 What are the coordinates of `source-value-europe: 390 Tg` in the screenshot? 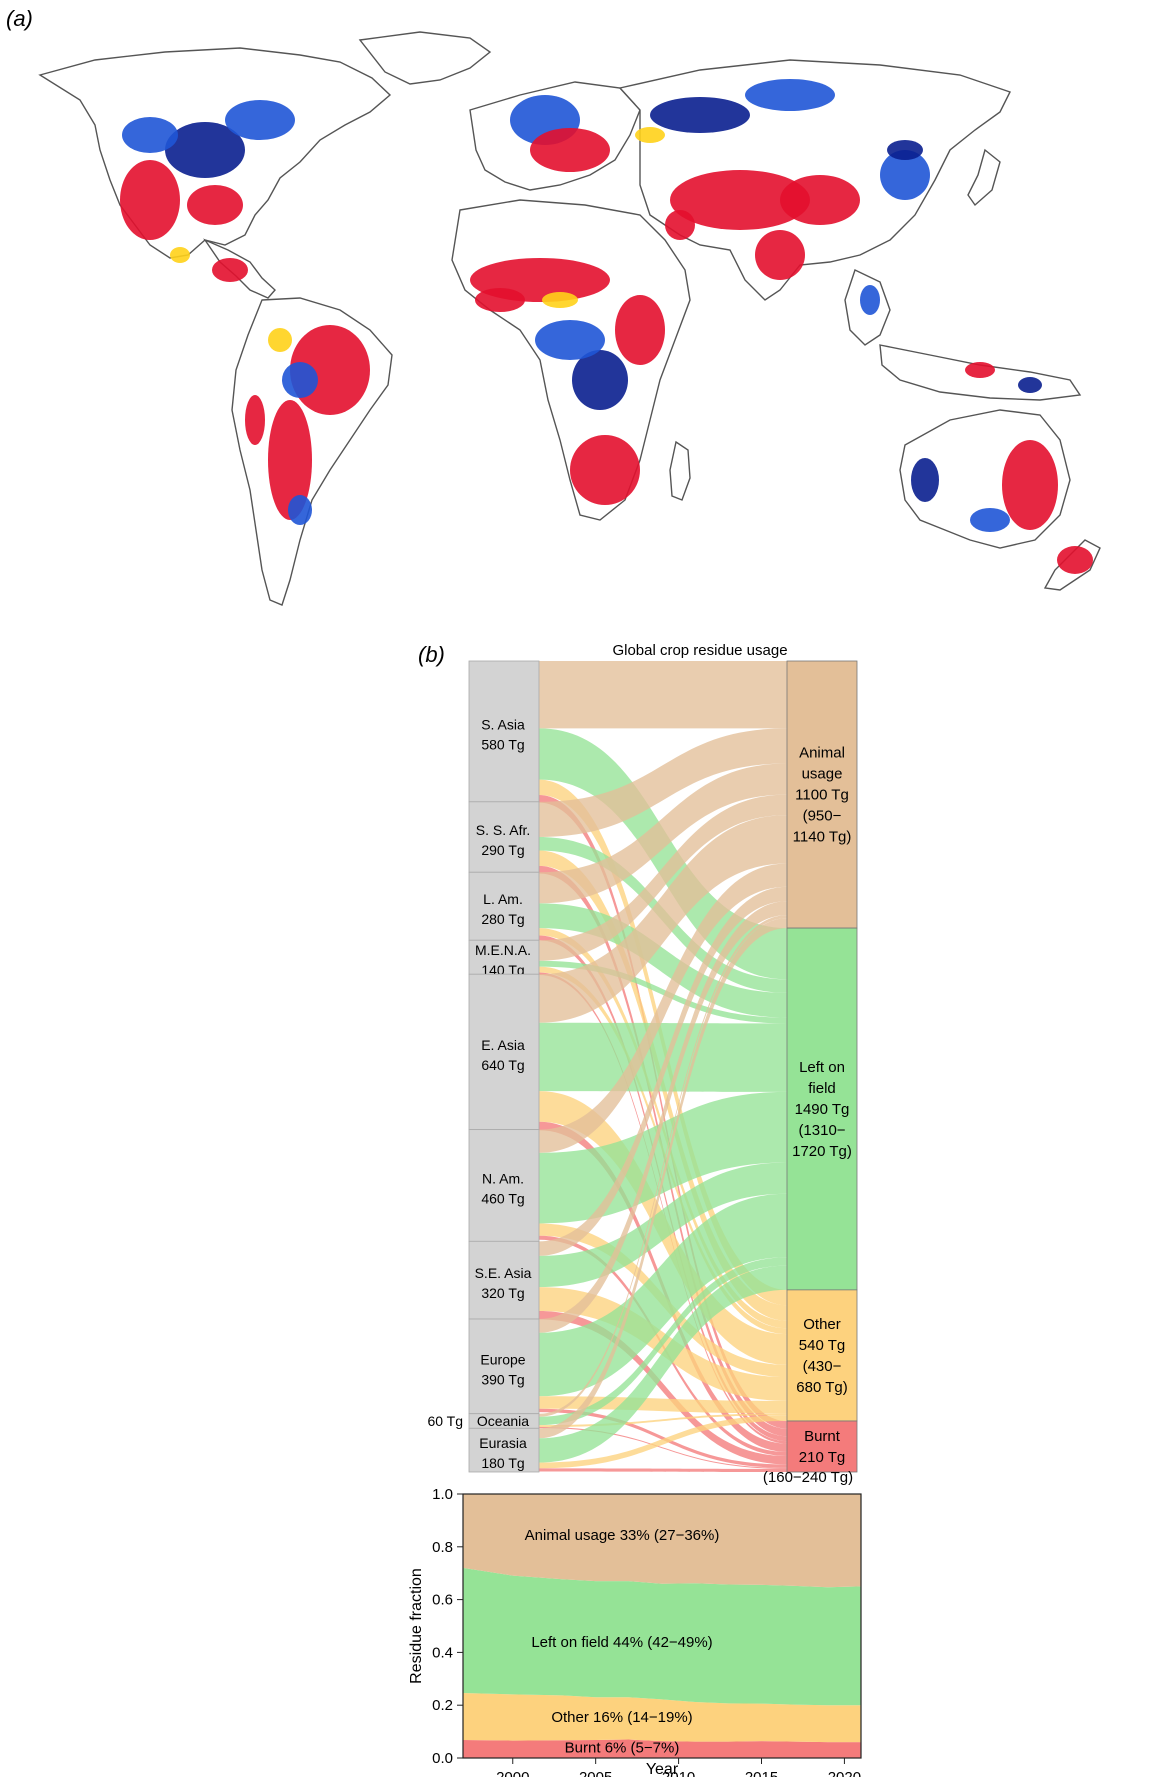 It's located at (502, 1379).